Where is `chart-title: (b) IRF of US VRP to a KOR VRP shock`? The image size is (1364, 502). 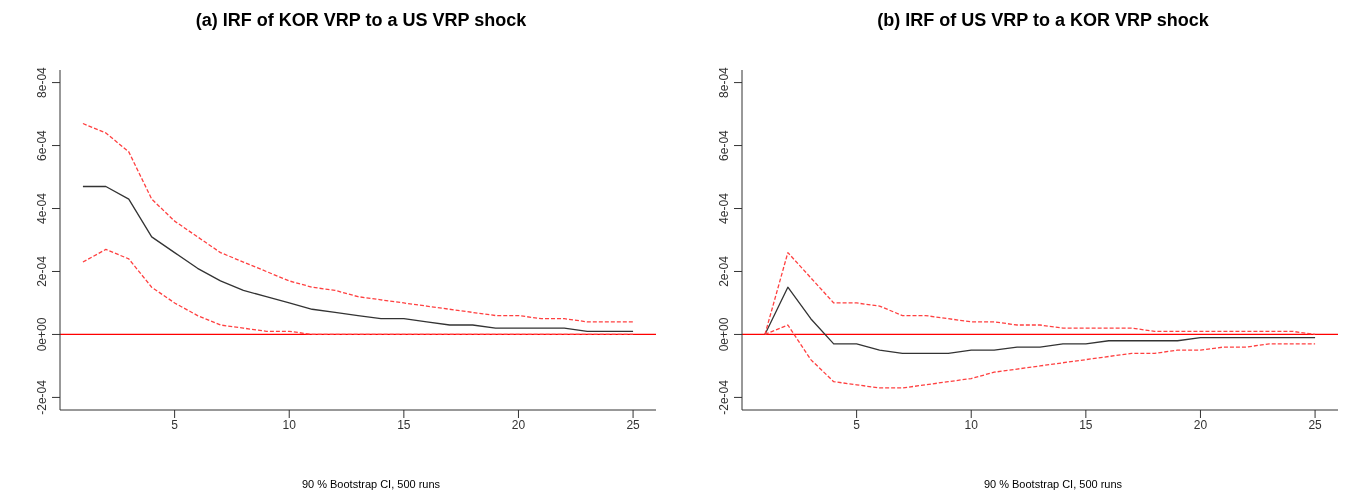 chart-title: (b) IRF of US VRP to a KOR VRP shock is located at coordinates (1043, 20).